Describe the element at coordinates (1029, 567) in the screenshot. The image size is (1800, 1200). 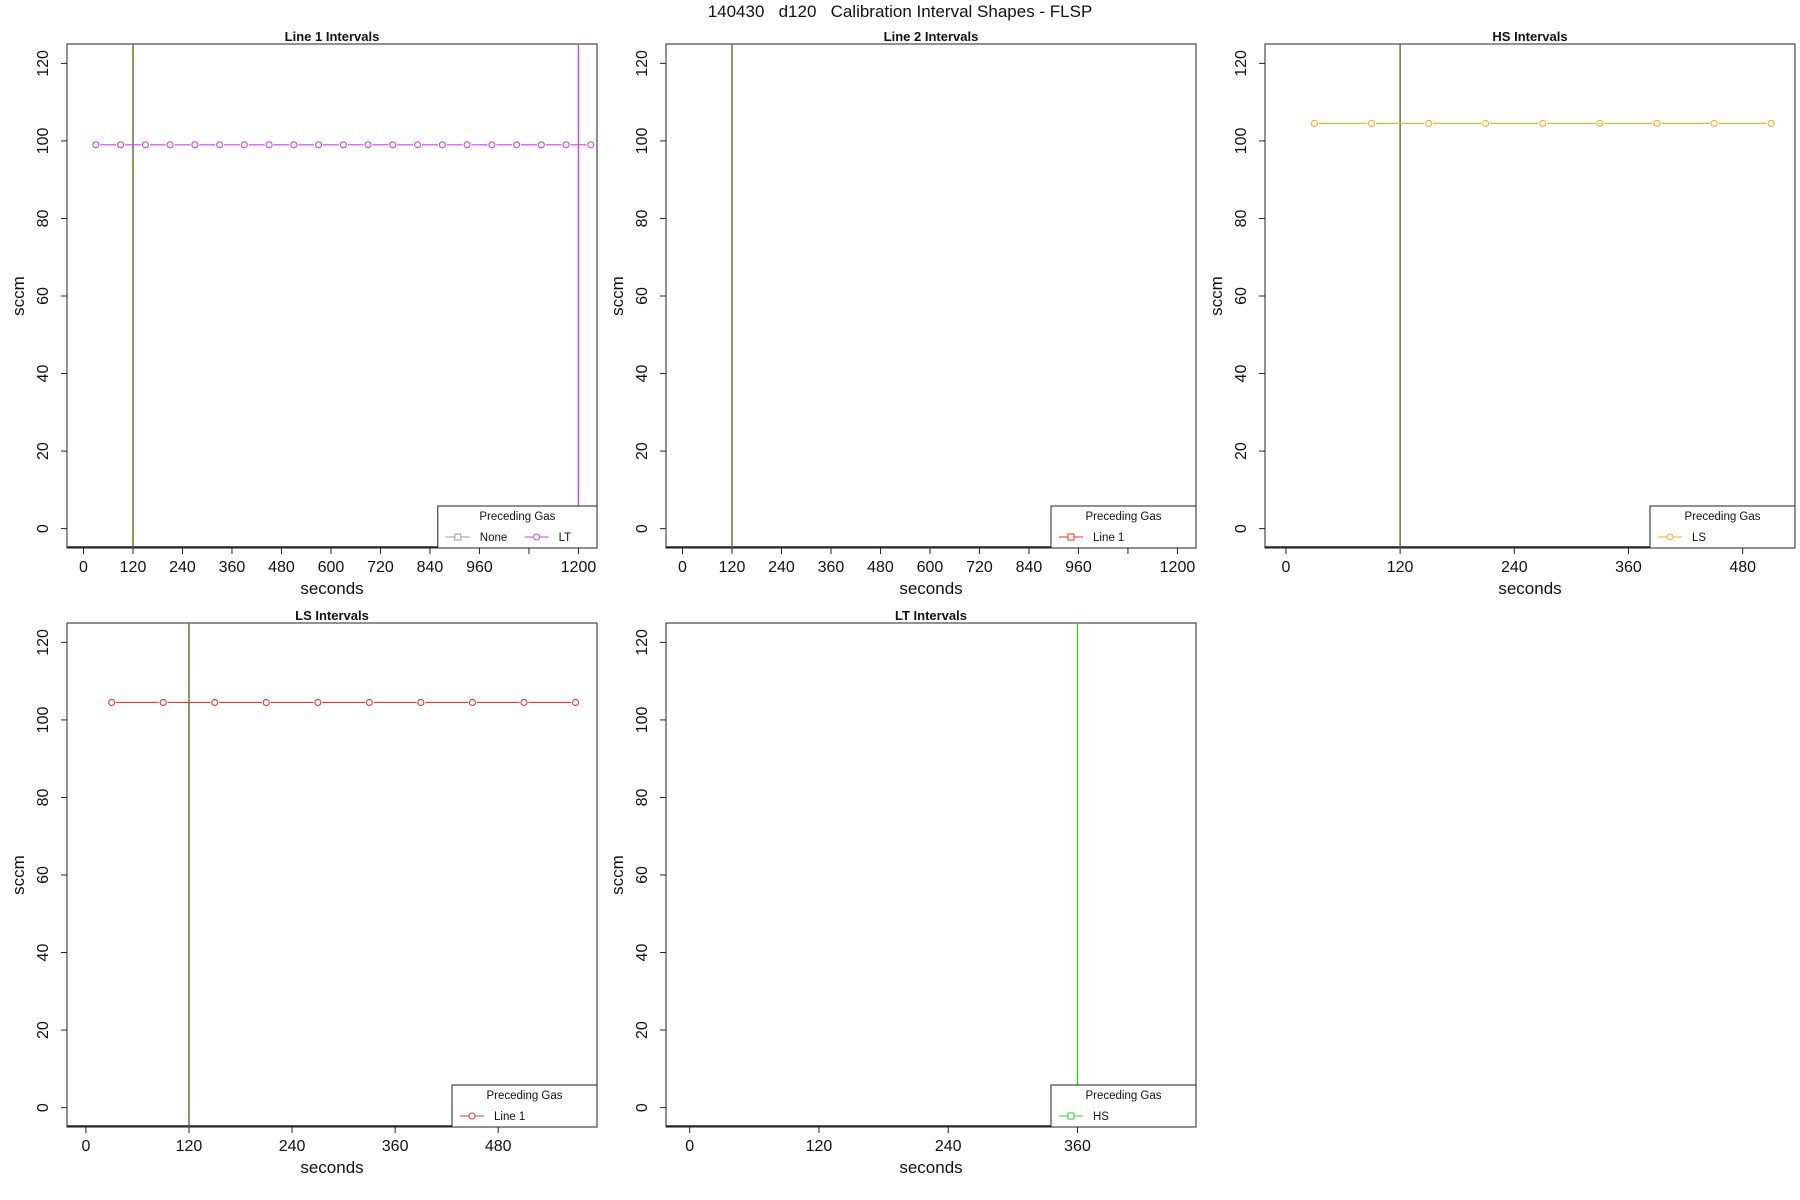
I see `x-tick-label: 840` at that location.